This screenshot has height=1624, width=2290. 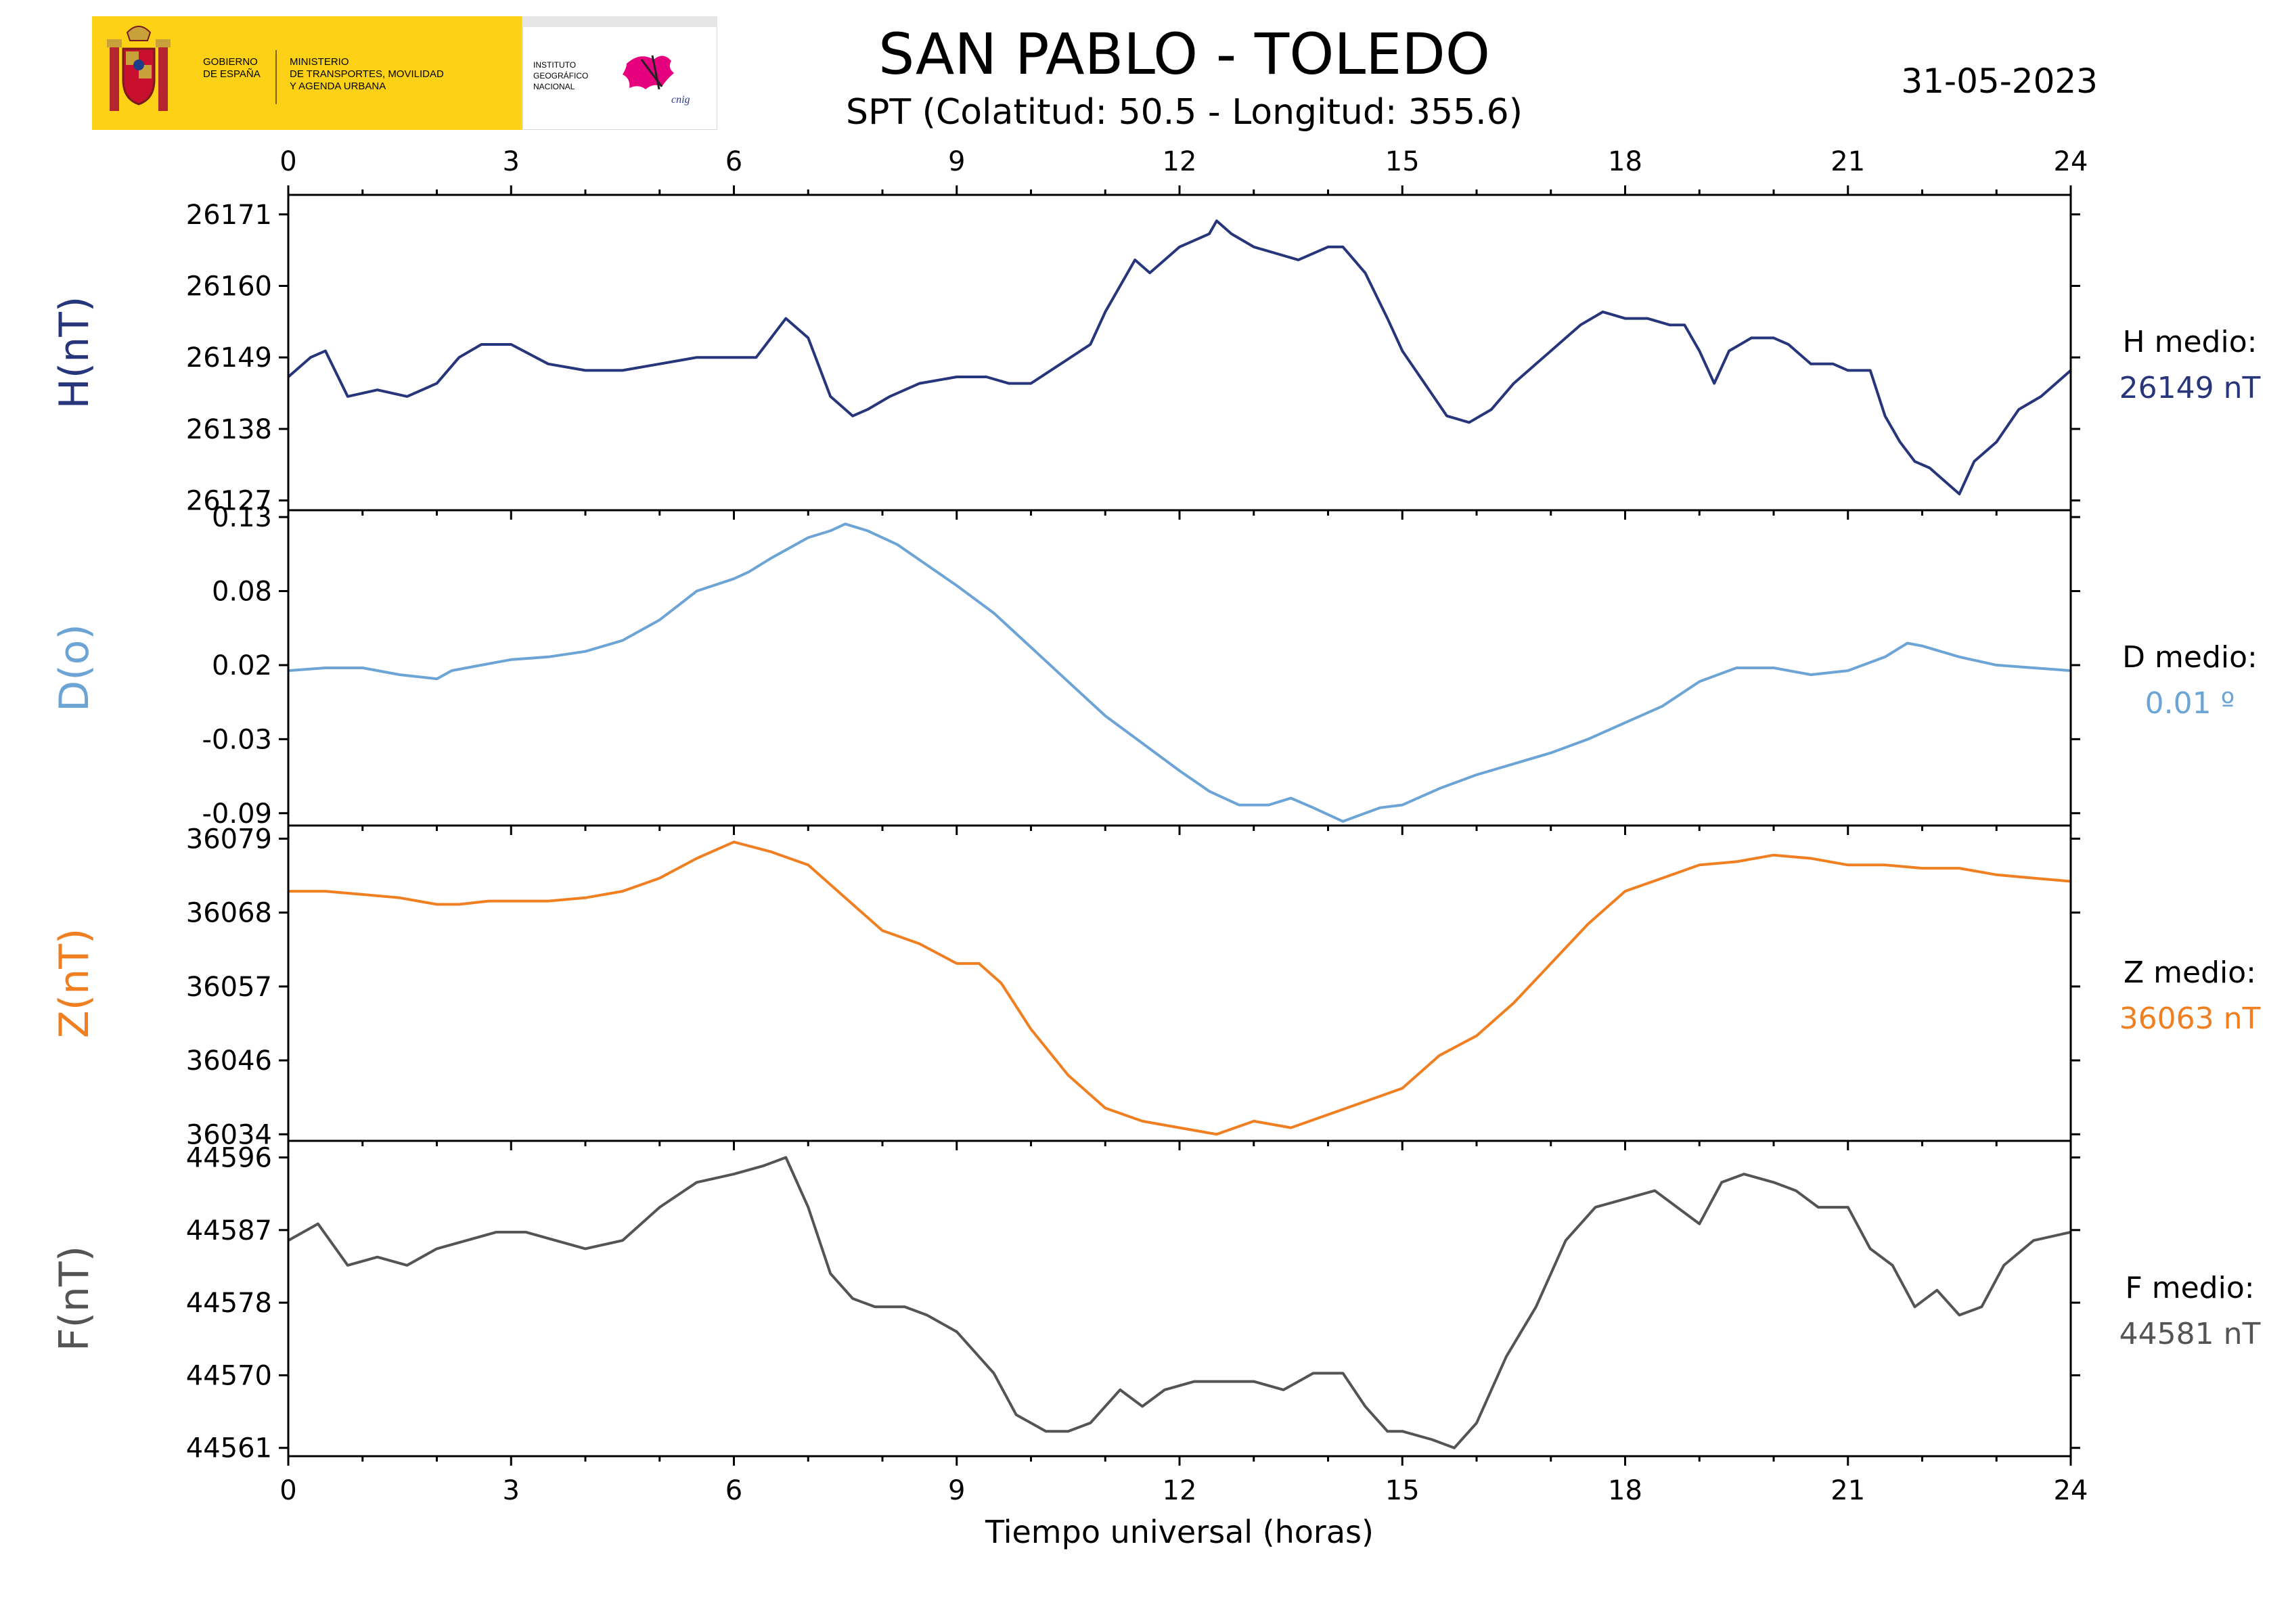 What do you see at coordinates (229, 1448) in the screenshot?
I see `y-tick-label-F: 44561` at bounding box center [229, 1448].